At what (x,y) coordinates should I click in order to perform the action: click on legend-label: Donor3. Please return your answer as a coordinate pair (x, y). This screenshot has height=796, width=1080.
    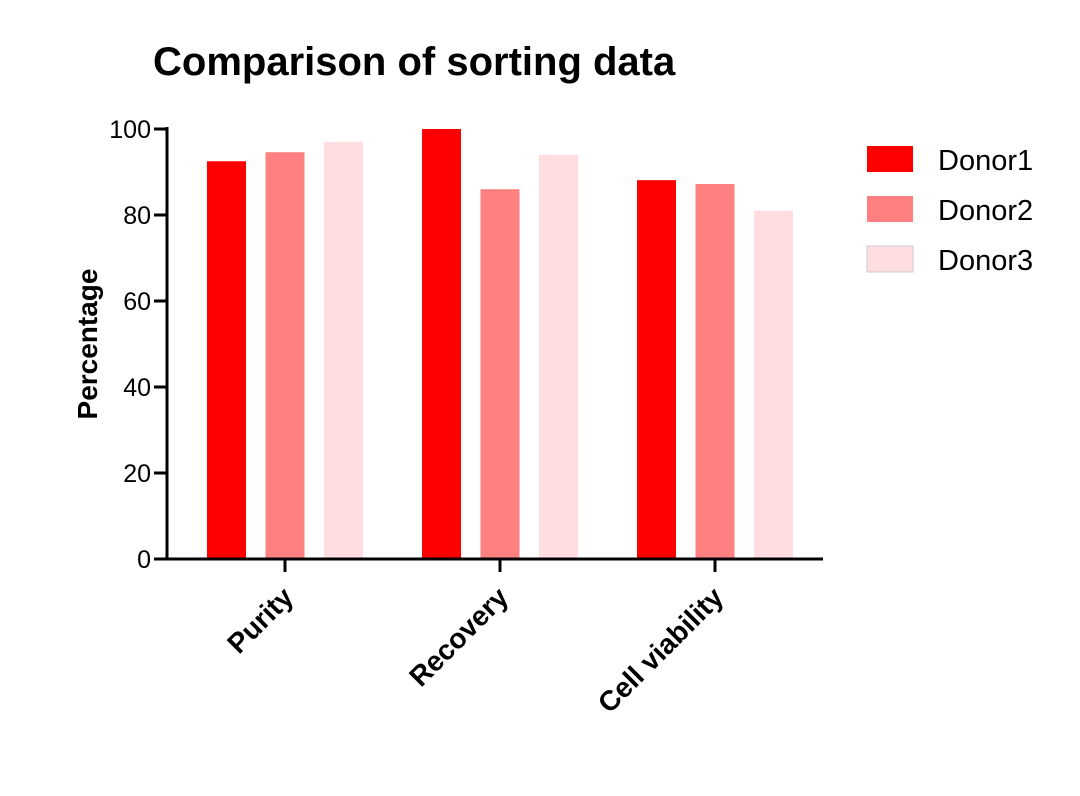
    Looking at the image, I should click on (985, 261).